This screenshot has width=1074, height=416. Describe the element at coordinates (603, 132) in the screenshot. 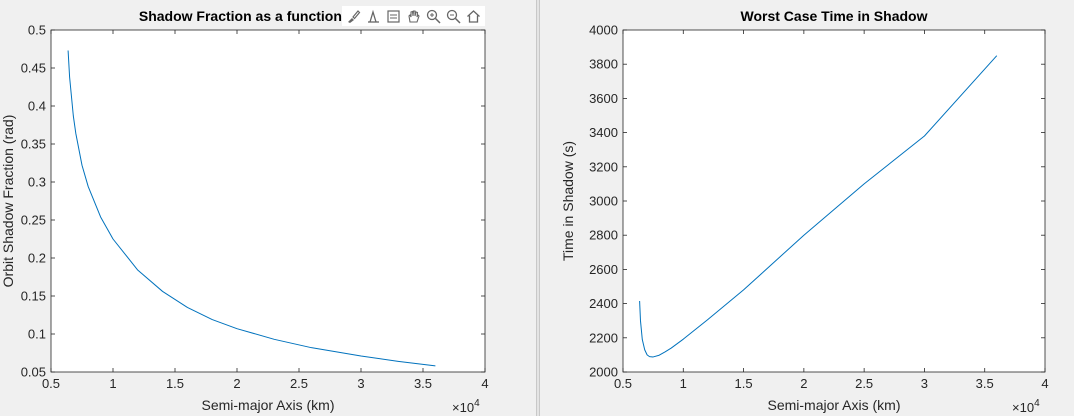

I see `y-tick-label: 3400` at that location.